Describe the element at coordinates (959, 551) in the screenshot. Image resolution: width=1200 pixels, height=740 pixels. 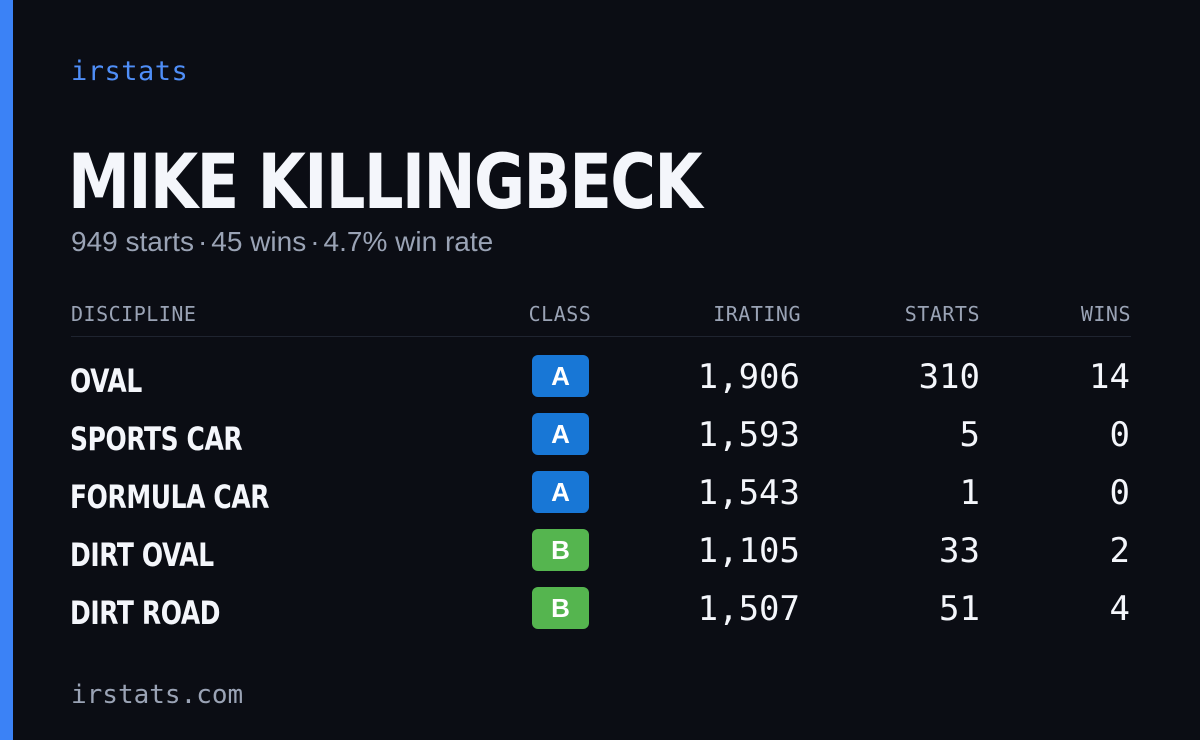
I see `starts-value: 33` at that location.